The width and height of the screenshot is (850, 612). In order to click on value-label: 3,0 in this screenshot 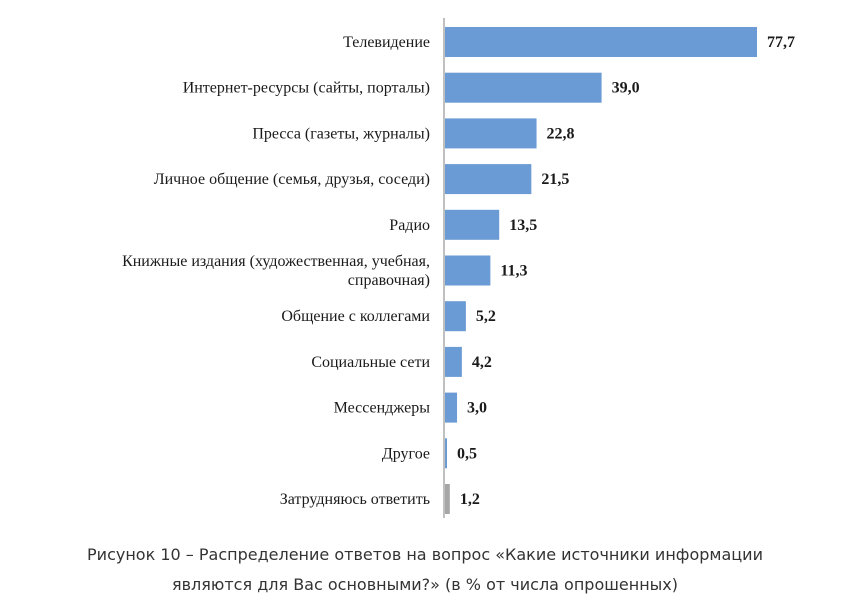, I will do `click(477, 408)`.